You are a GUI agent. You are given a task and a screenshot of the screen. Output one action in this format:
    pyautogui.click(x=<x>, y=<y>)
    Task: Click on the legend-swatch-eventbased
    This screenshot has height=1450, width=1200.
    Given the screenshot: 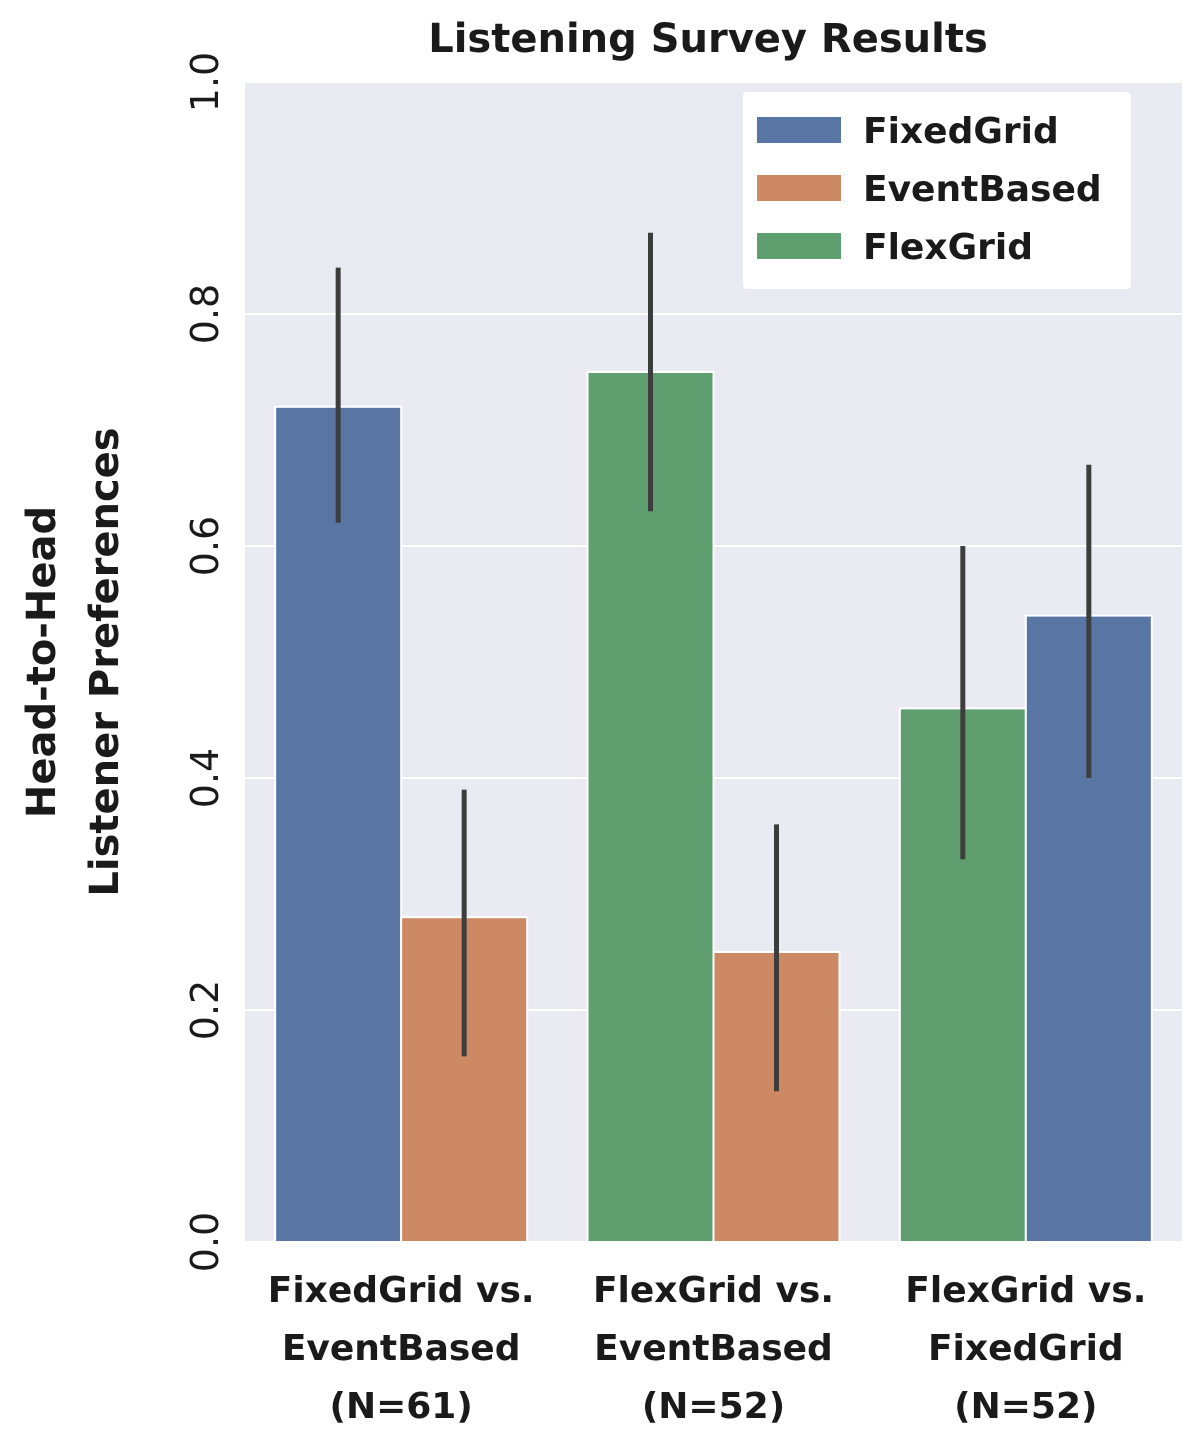 What is the action you would take?
    pyautogui.click(x=799, y=188)
    